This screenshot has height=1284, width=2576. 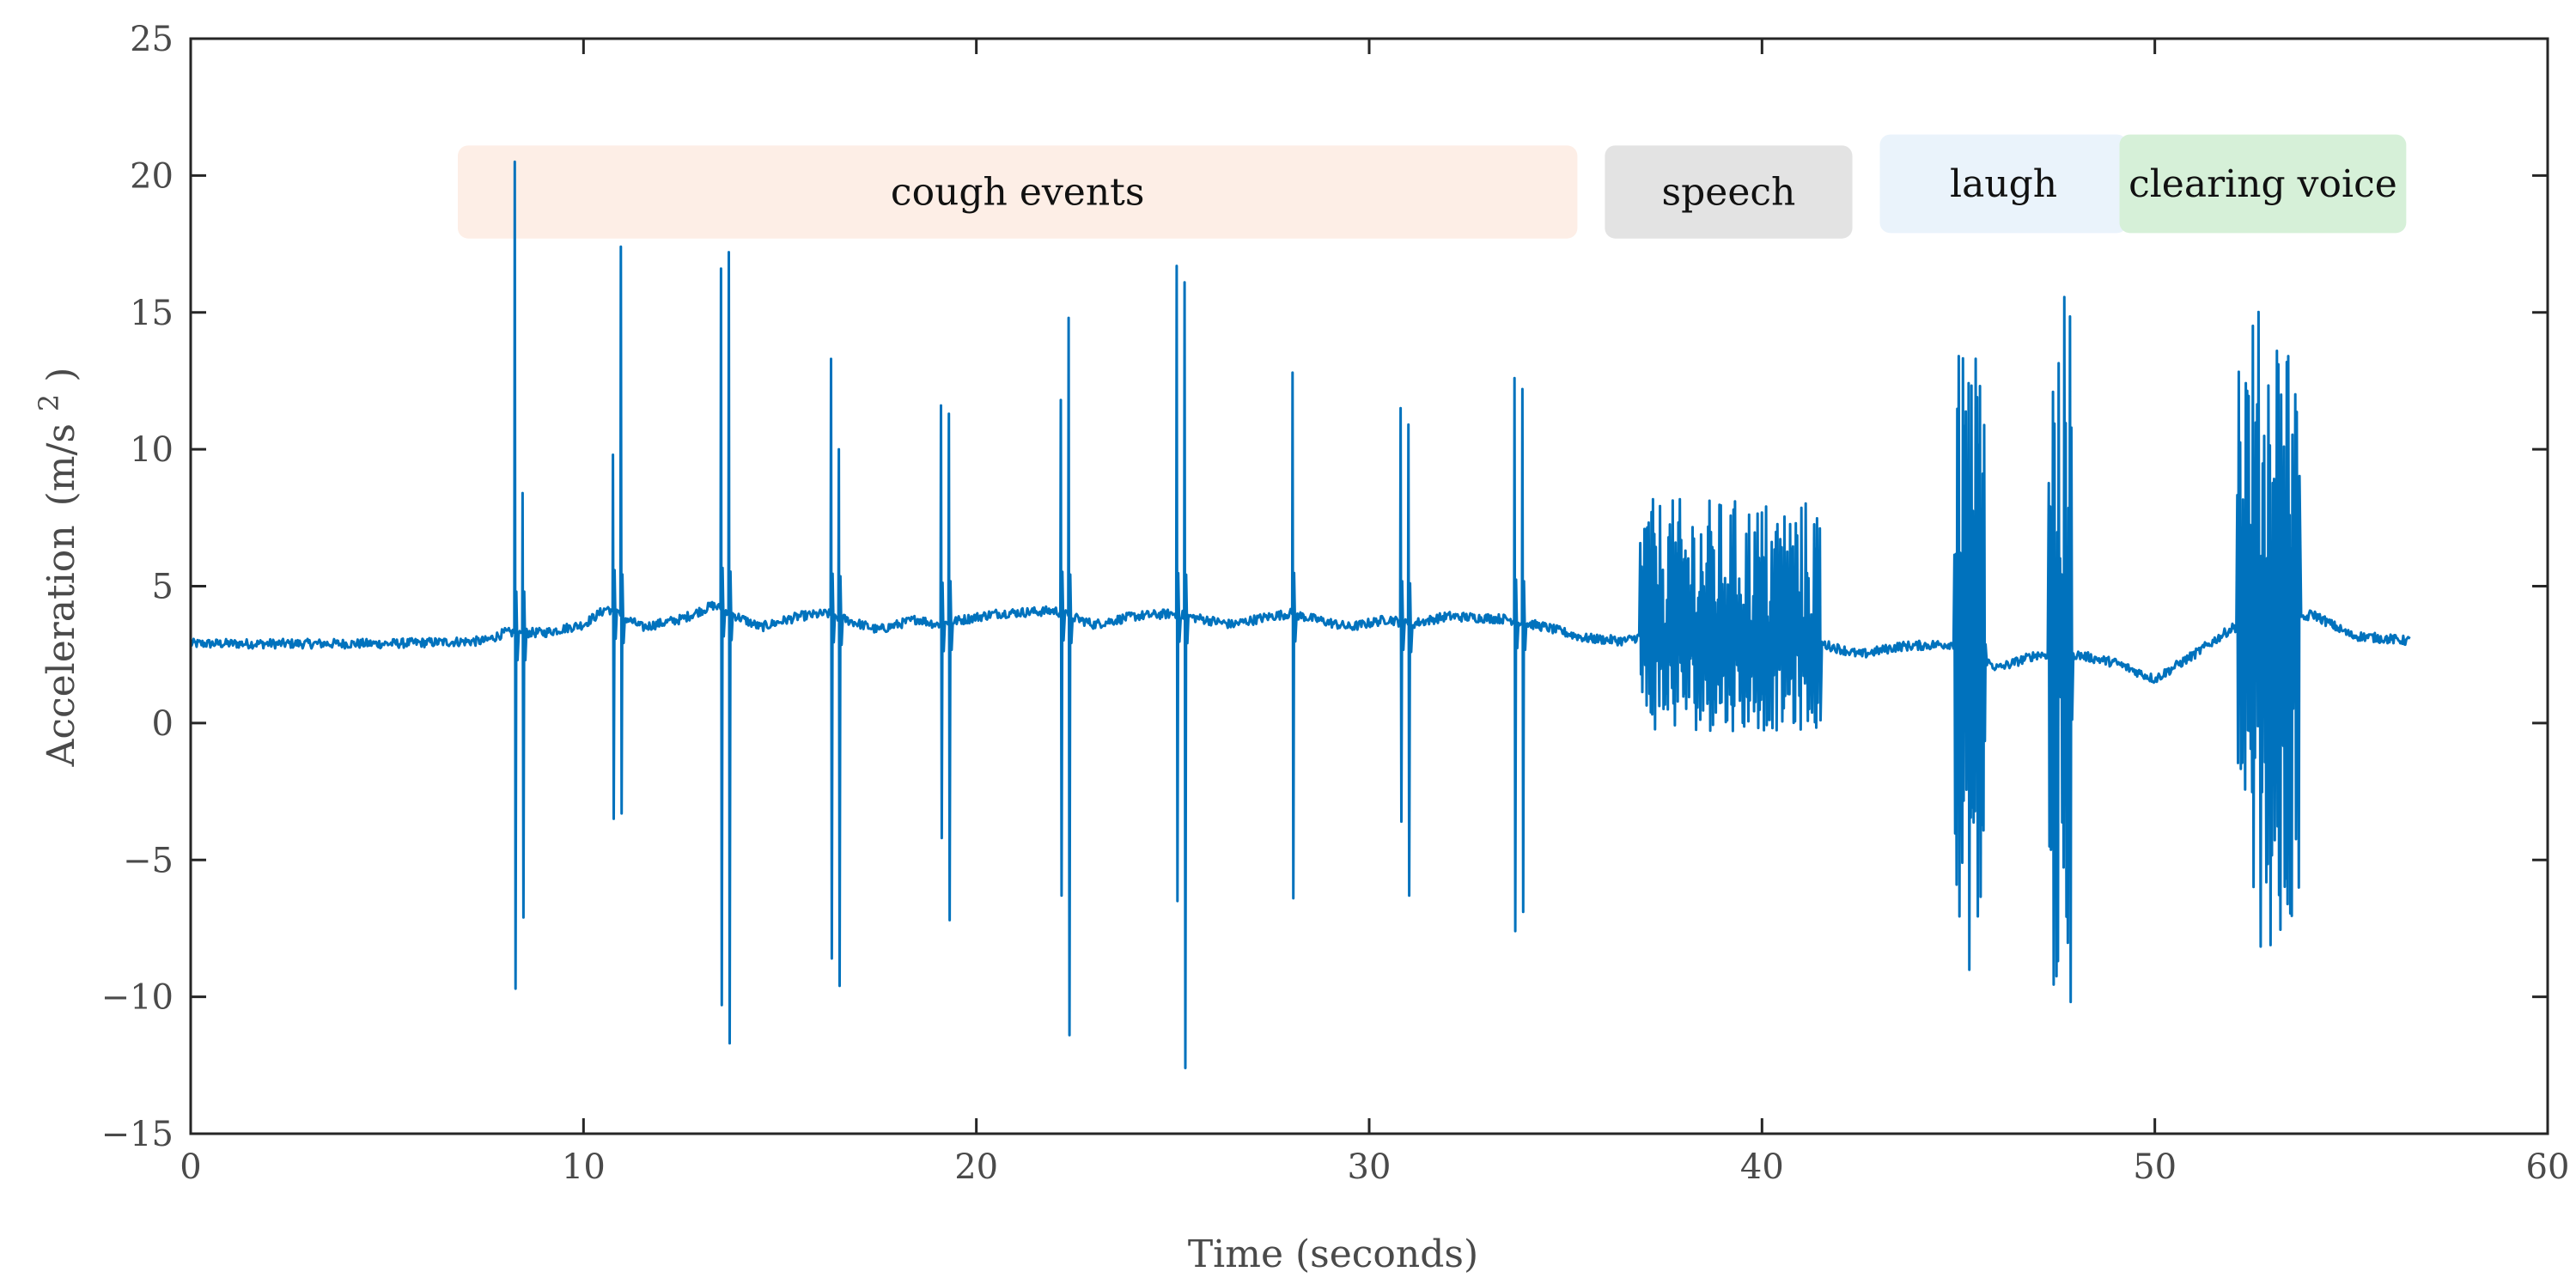 What do you see at coordinates (976, 1167) in the screenshot?
I see `x-tick-label: 20` at bounding box center [976, 1167].